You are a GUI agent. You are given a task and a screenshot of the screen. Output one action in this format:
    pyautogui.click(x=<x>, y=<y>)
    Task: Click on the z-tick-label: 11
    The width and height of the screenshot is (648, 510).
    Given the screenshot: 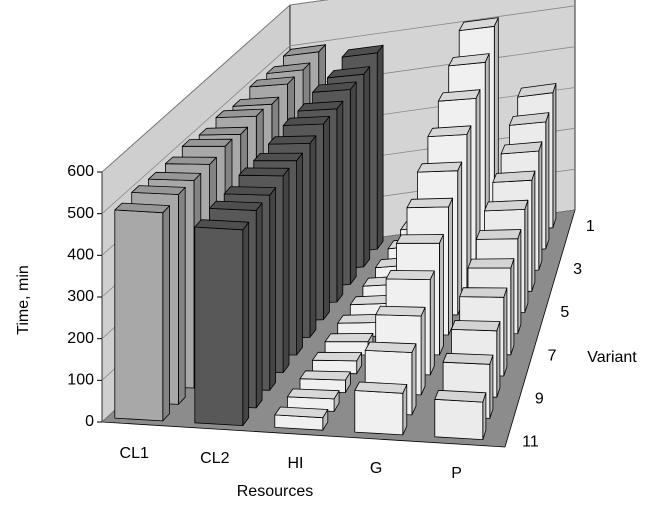 What is the action you would take?
    pyautogui.click(x=530, y=441)
    